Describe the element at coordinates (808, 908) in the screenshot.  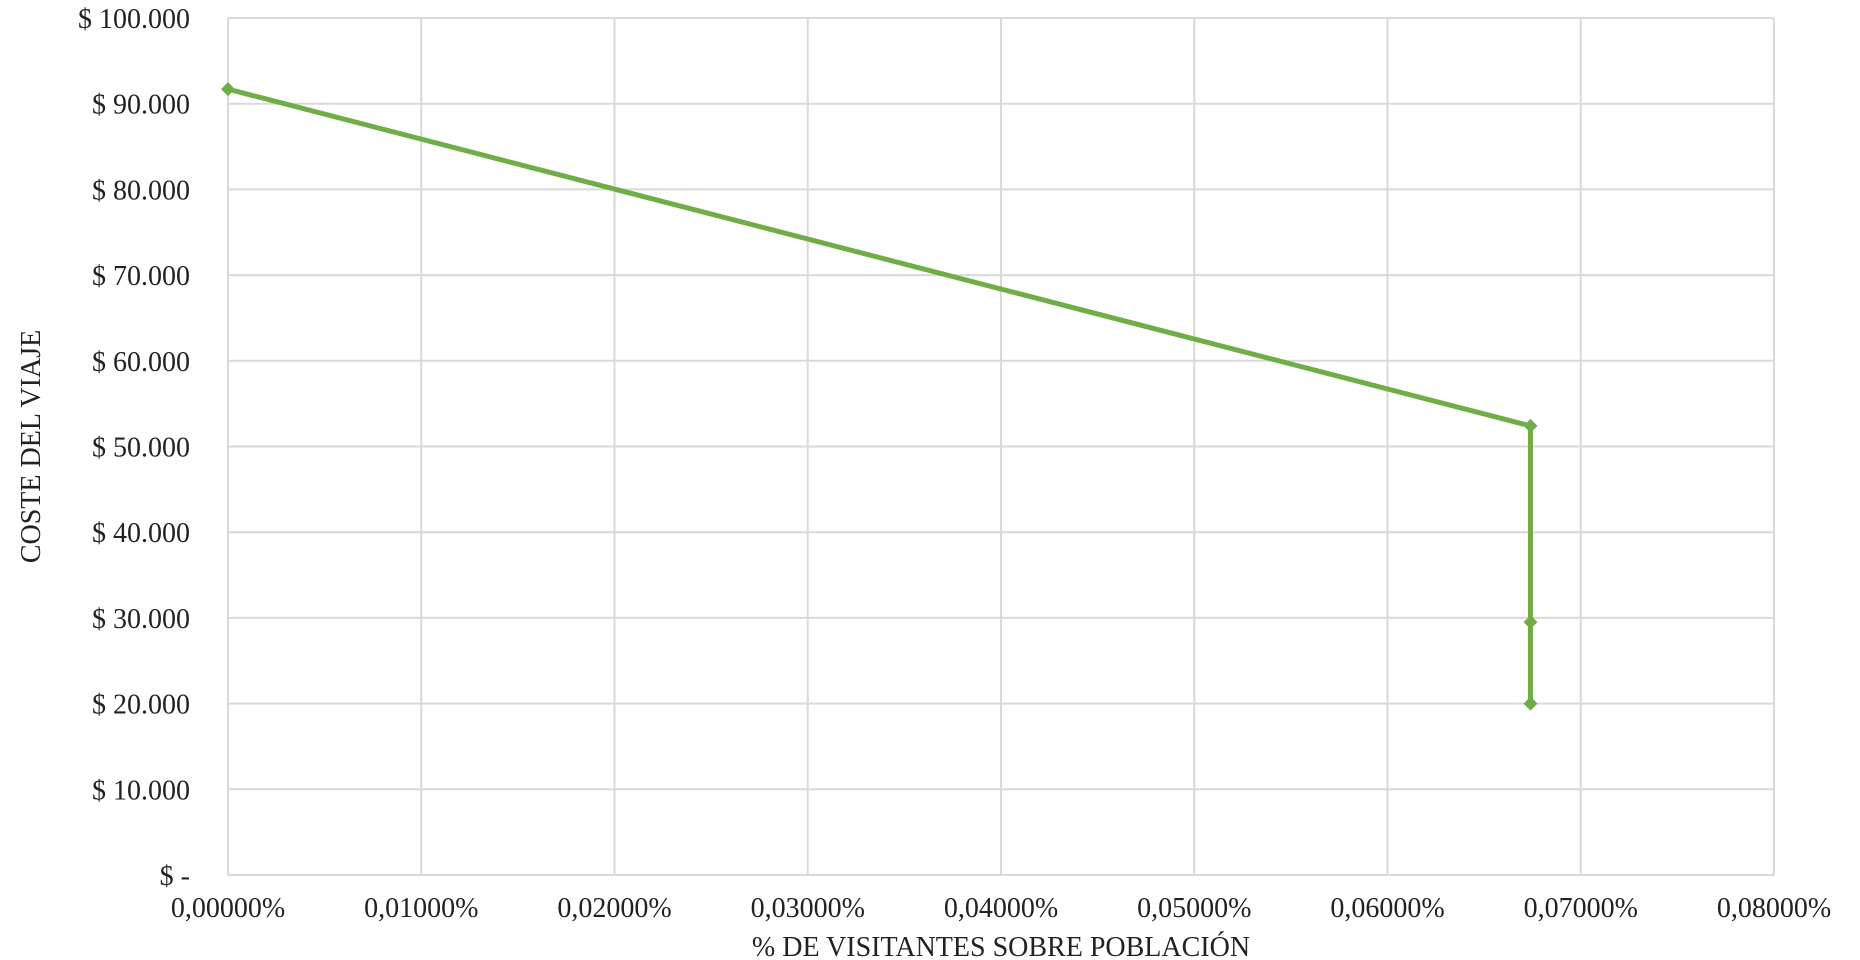
I see `x-tick-label: 0,03000%` at that location.